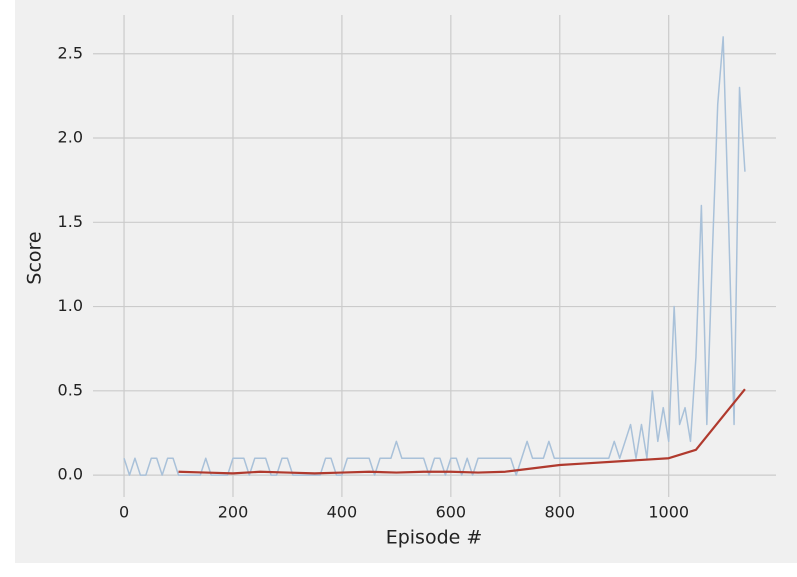 Image resolution: width=797 pixels, height=577 pixels. I want to click on x-tick-label: 1000, so click(668, 512).